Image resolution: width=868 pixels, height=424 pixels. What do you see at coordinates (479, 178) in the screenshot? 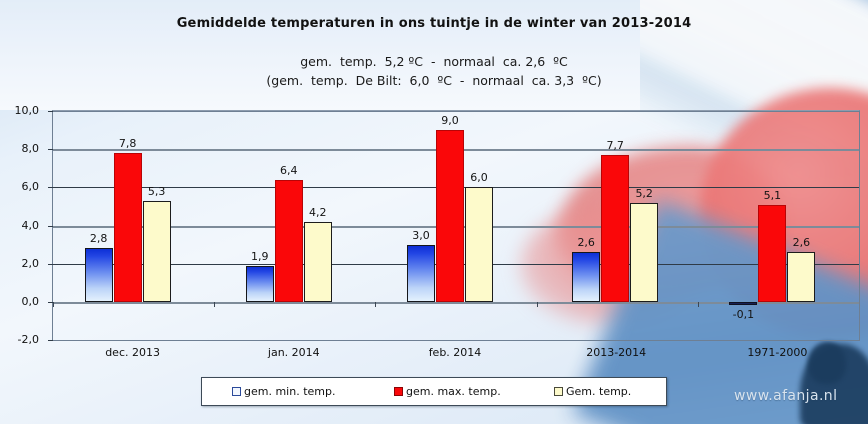
I see `bar-value-label: 6,0` at bounding box center [479, 178].